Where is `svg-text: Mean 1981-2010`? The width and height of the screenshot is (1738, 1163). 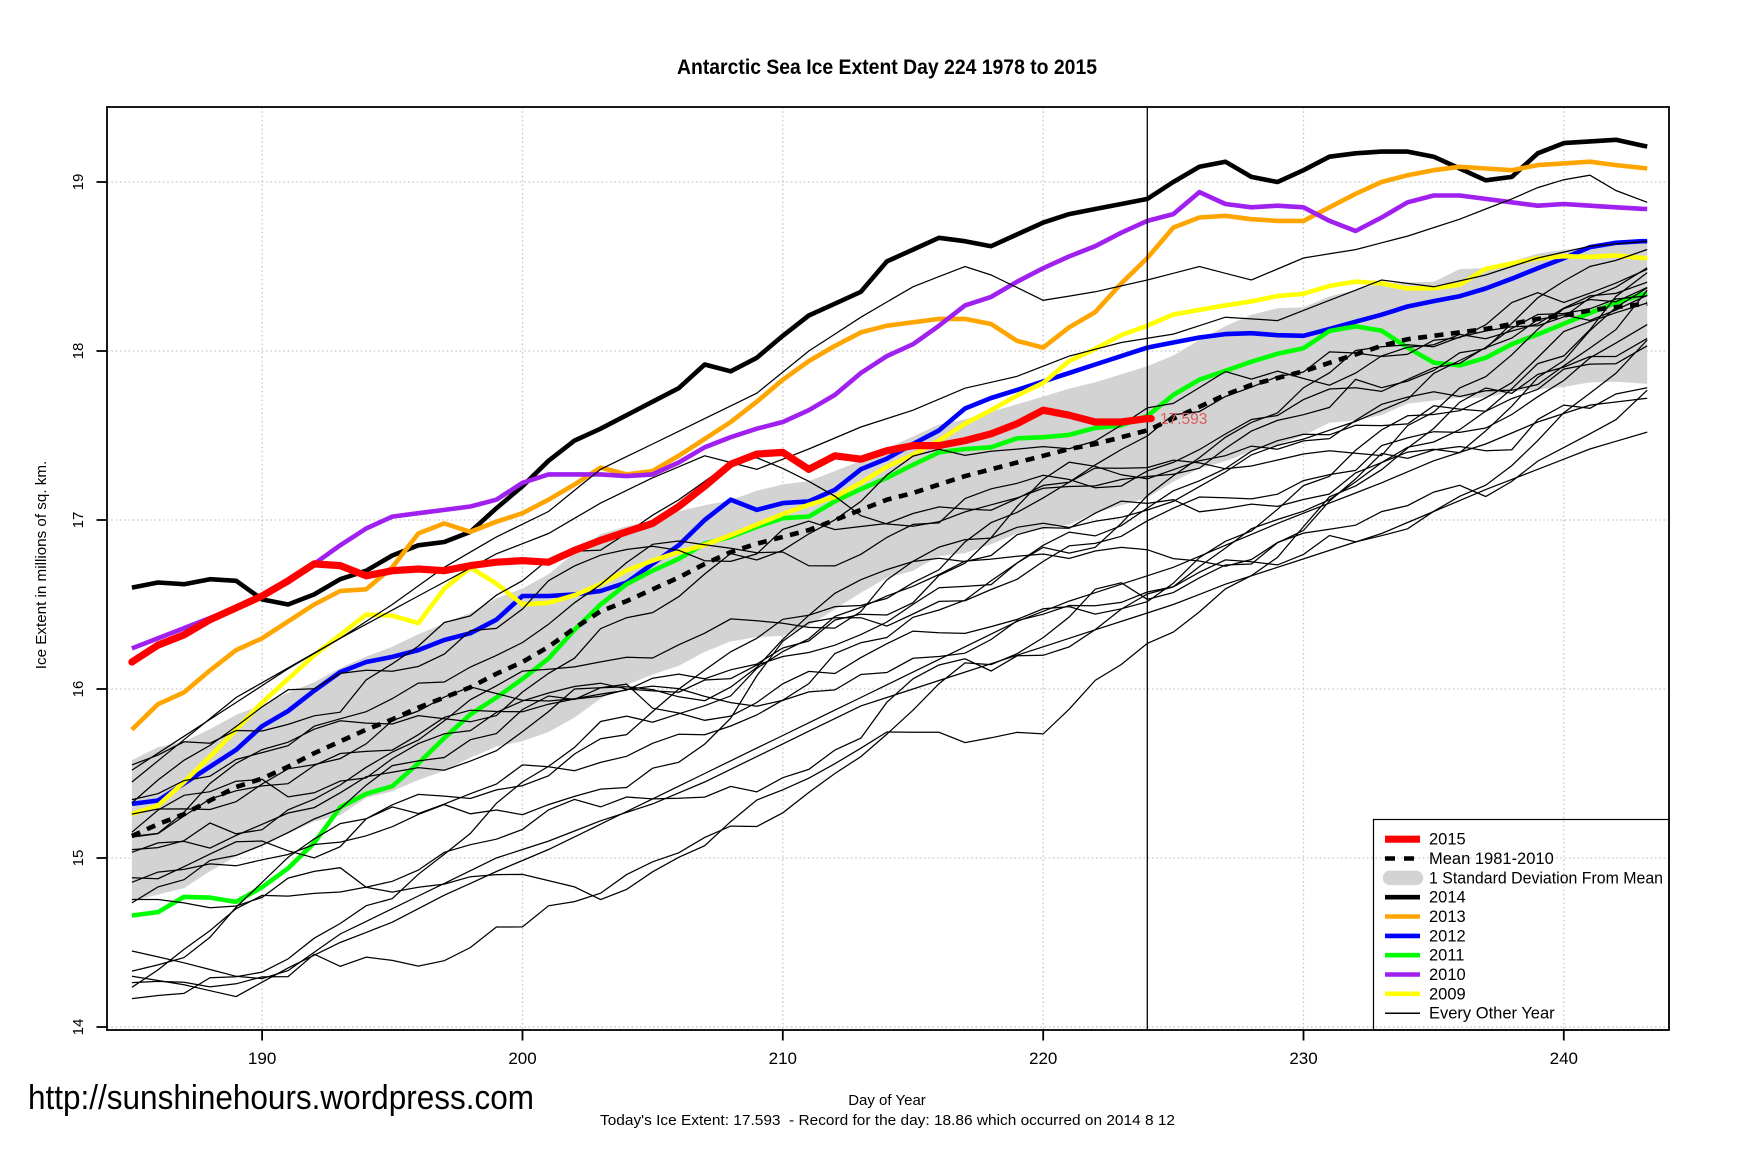 svg-text: Mean 1981-2010 is located at coordinates (1491, 859).